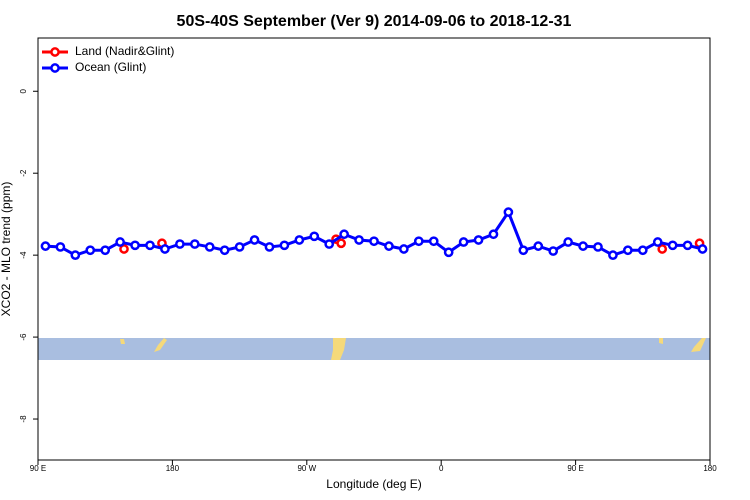  Describe the element at coordinates (374, 232) in the screenshot. I see `series-line` at that location.